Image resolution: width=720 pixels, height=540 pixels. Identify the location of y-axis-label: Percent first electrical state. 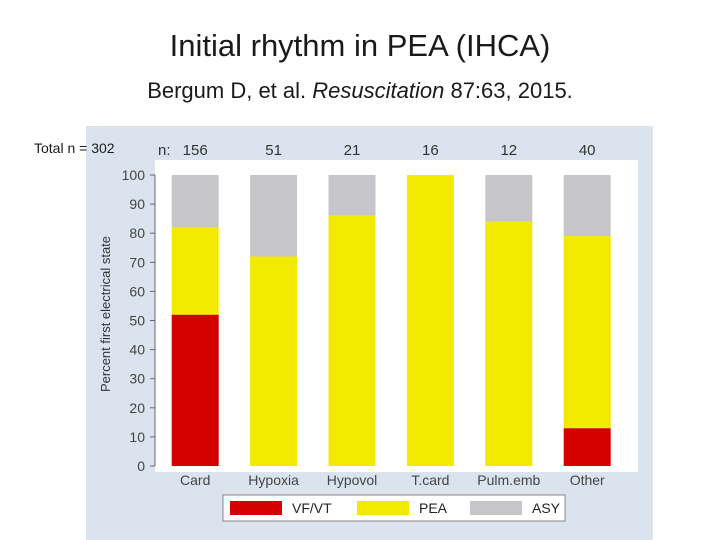
(105, 314).